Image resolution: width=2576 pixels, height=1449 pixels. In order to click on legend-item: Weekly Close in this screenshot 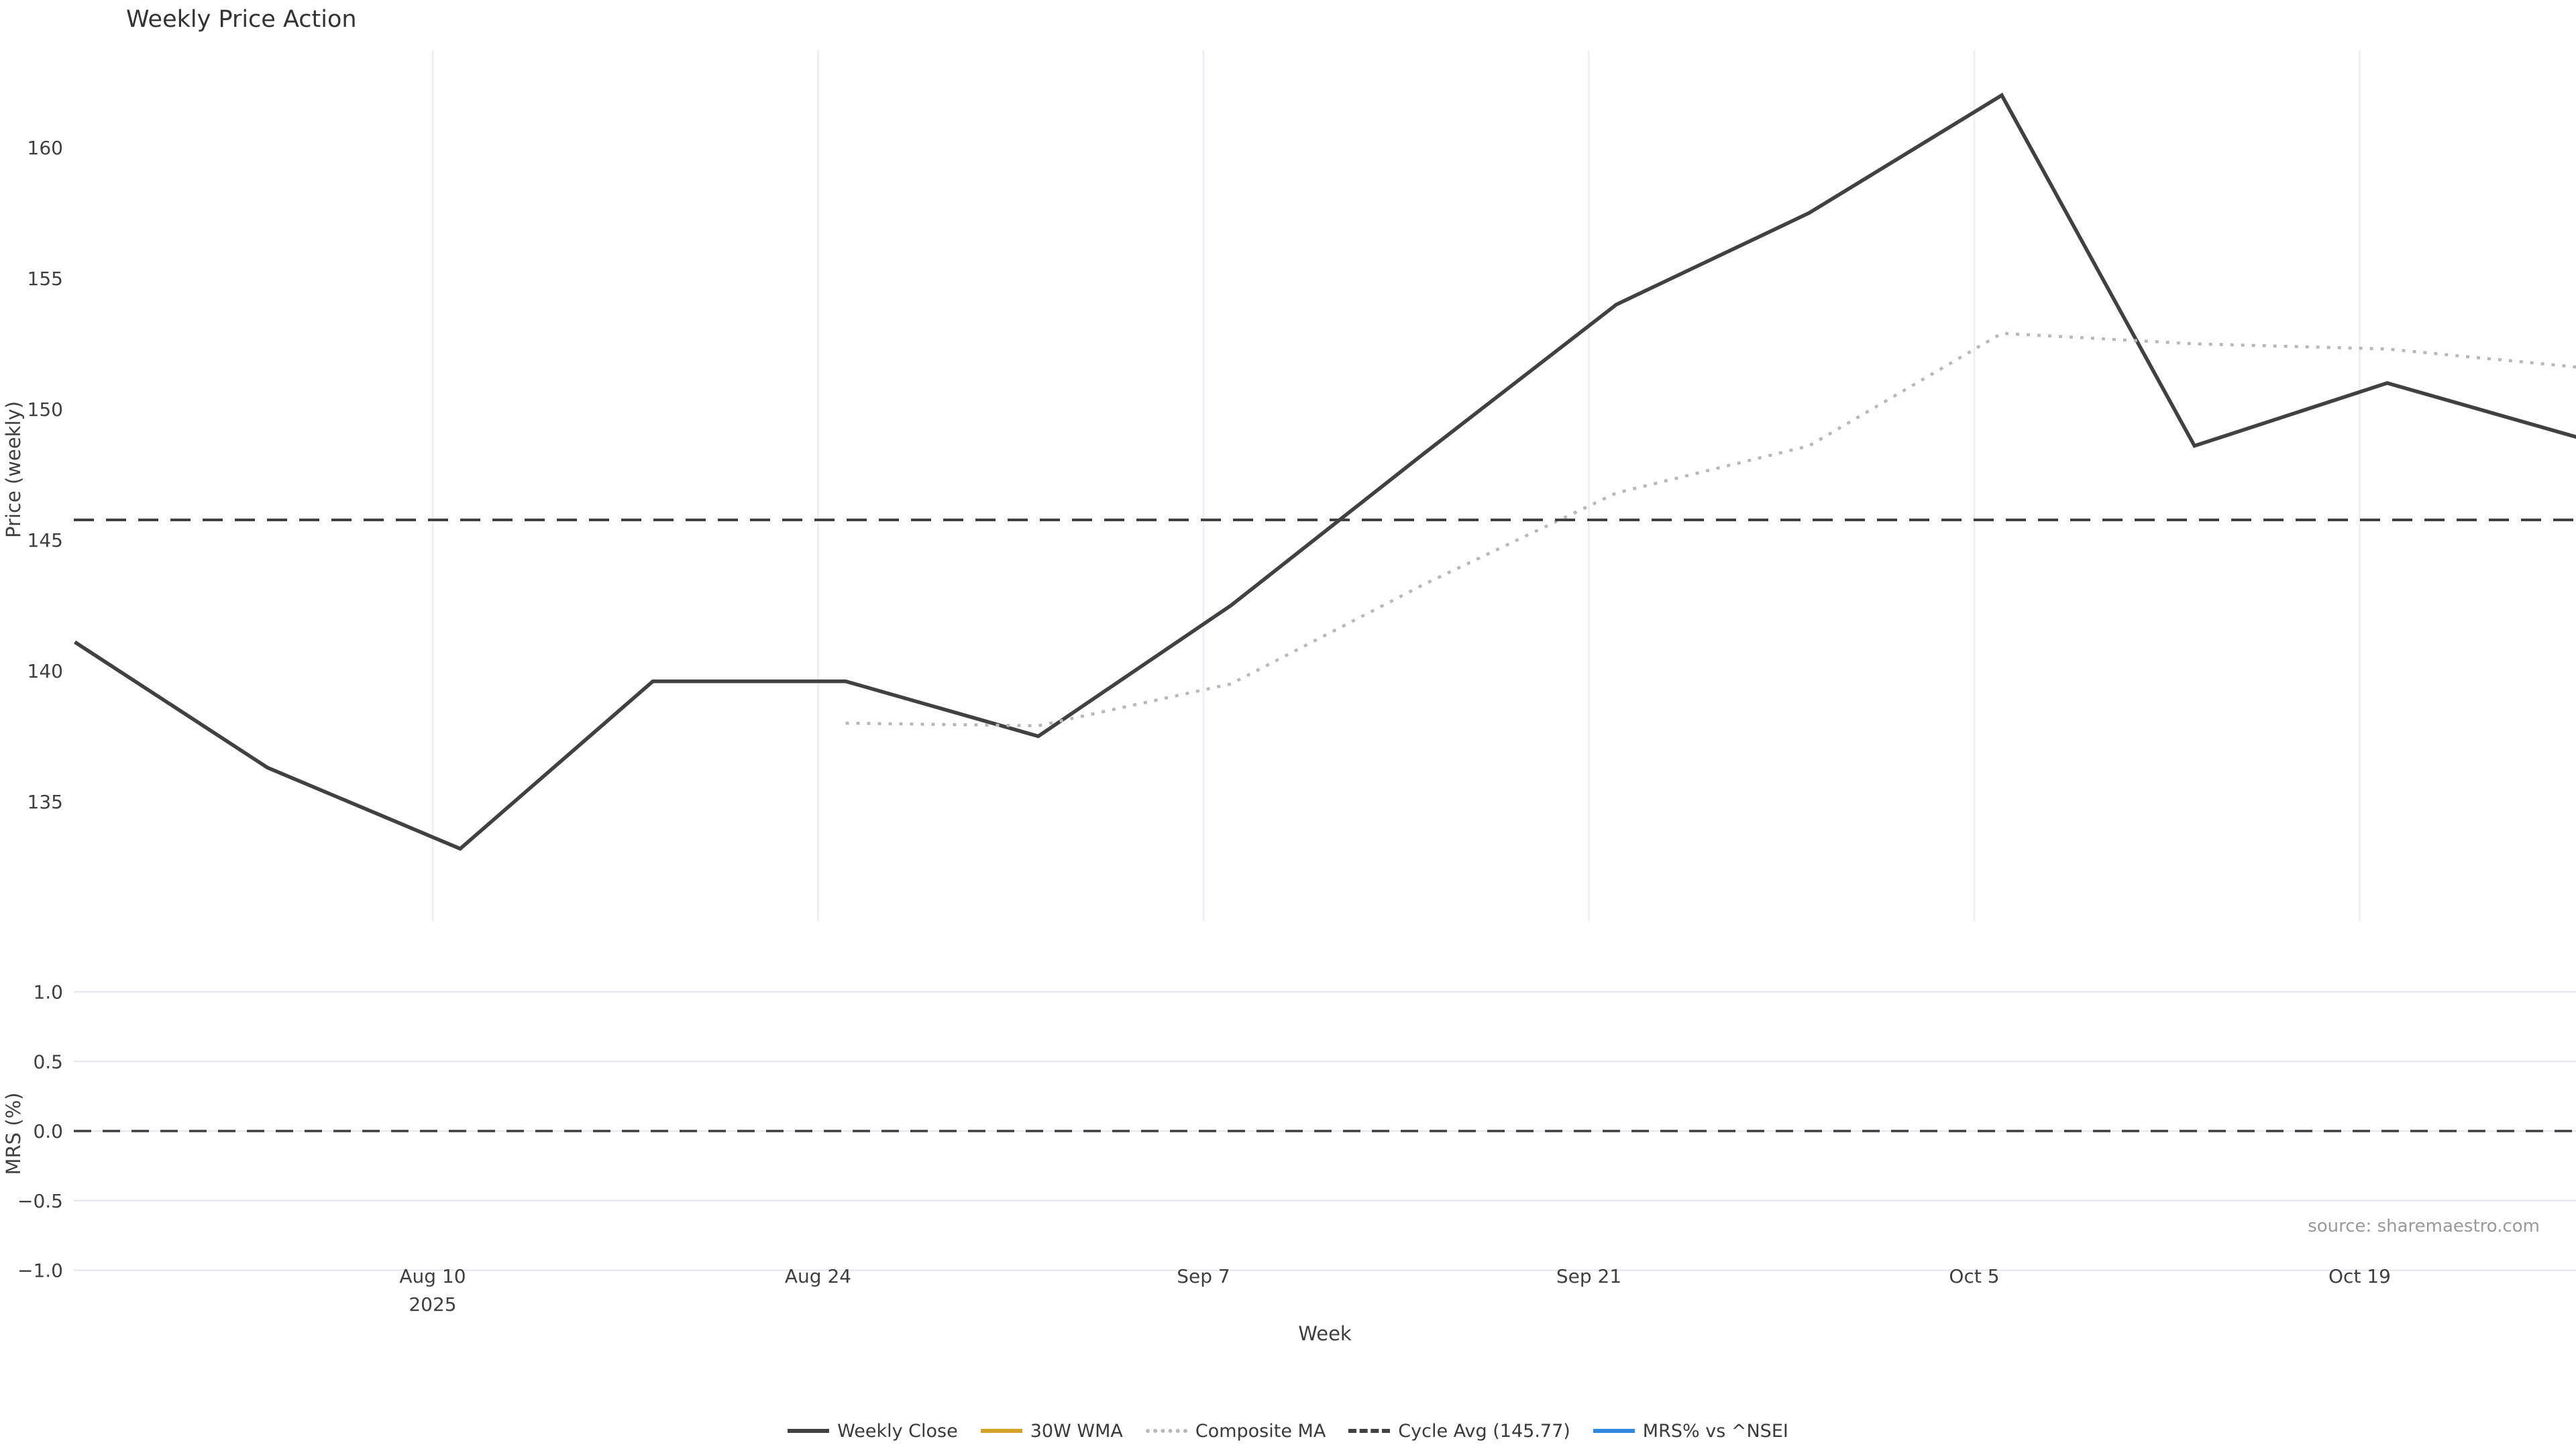, I will do `click(873, 1431)`.